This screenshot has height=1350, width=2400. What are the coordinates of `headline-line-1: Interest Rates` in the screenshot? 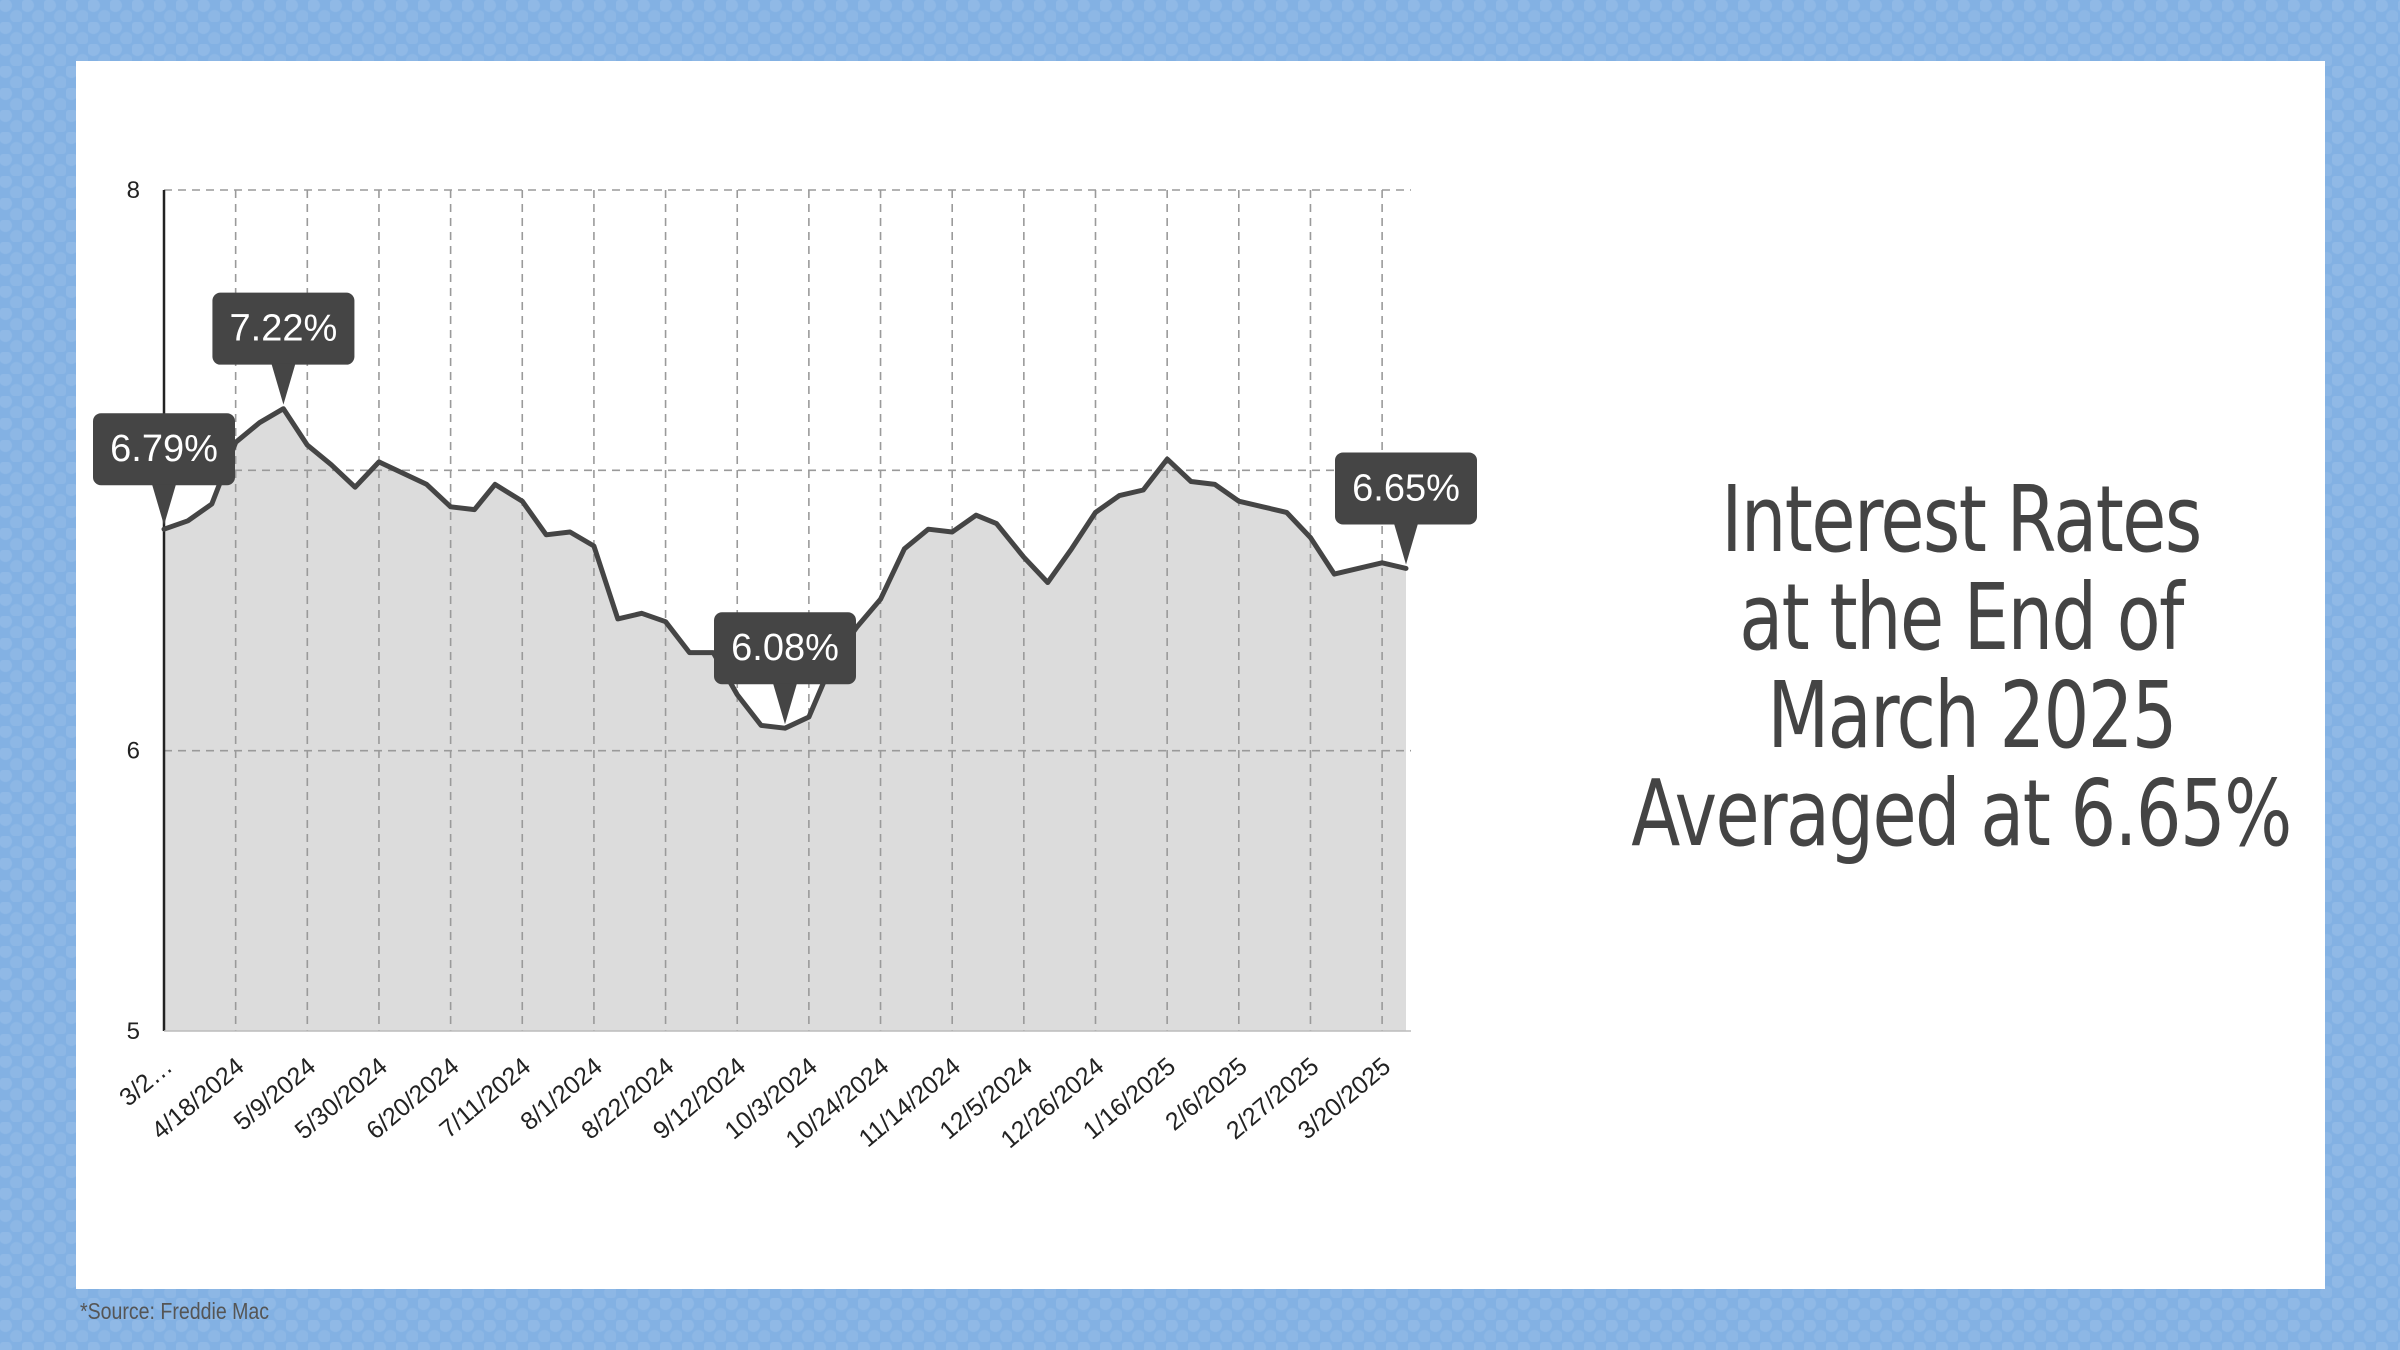 It's located at (1961, 519).